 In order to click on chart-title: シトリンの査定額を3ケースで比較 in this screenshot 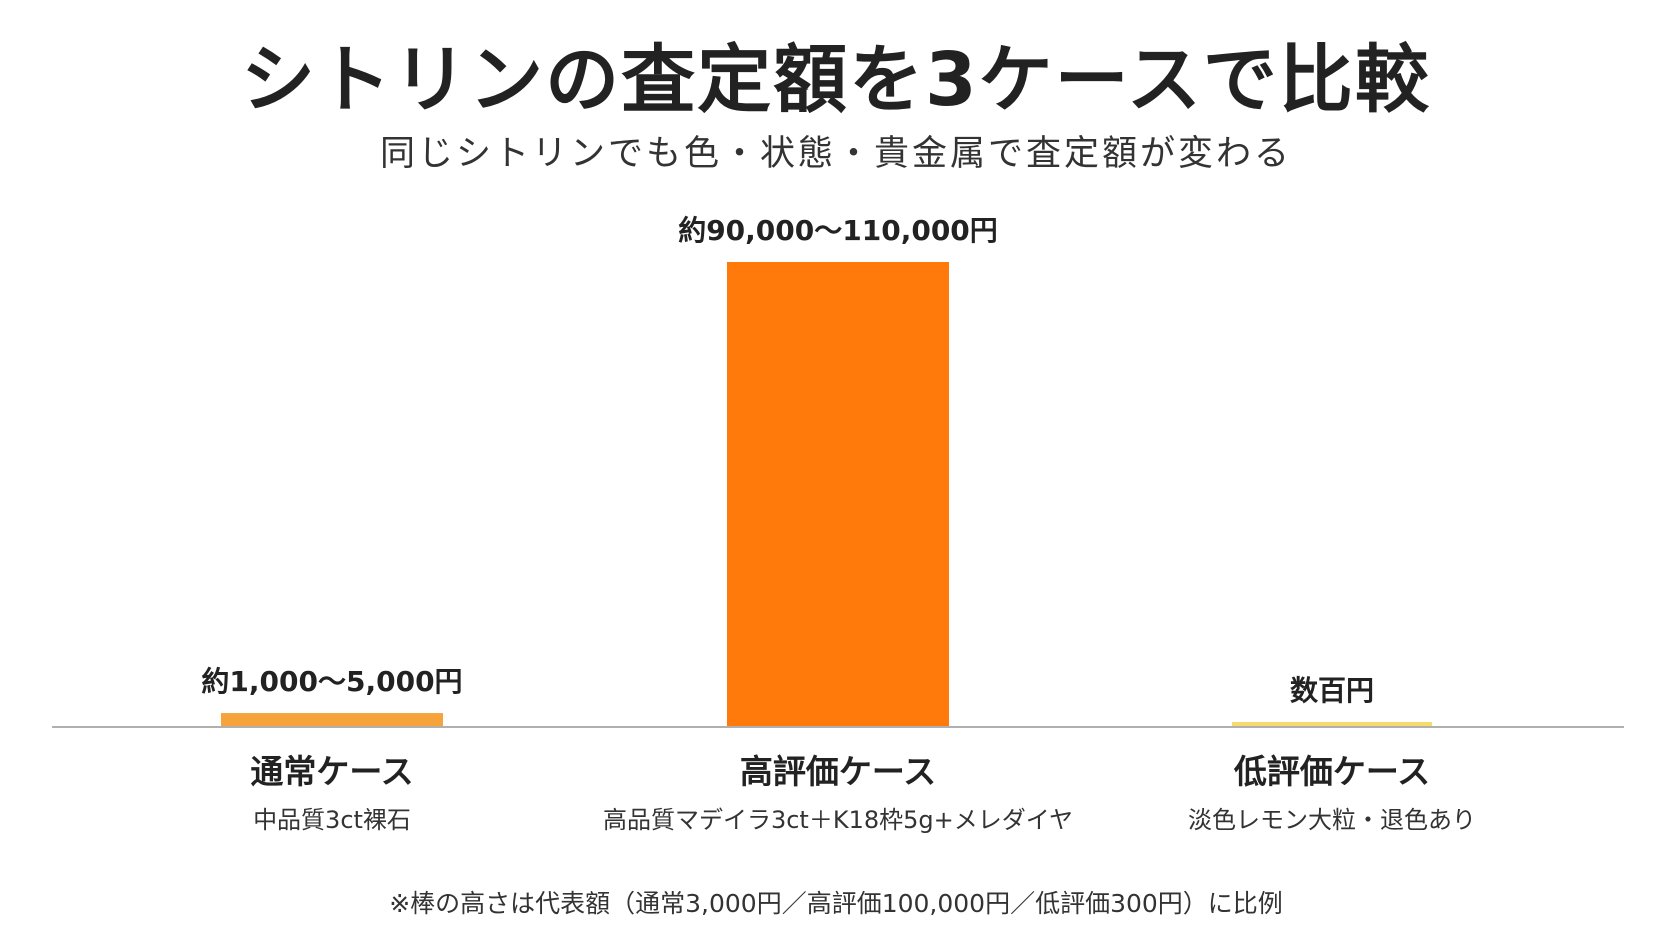, I will do `click(836, 80)`.